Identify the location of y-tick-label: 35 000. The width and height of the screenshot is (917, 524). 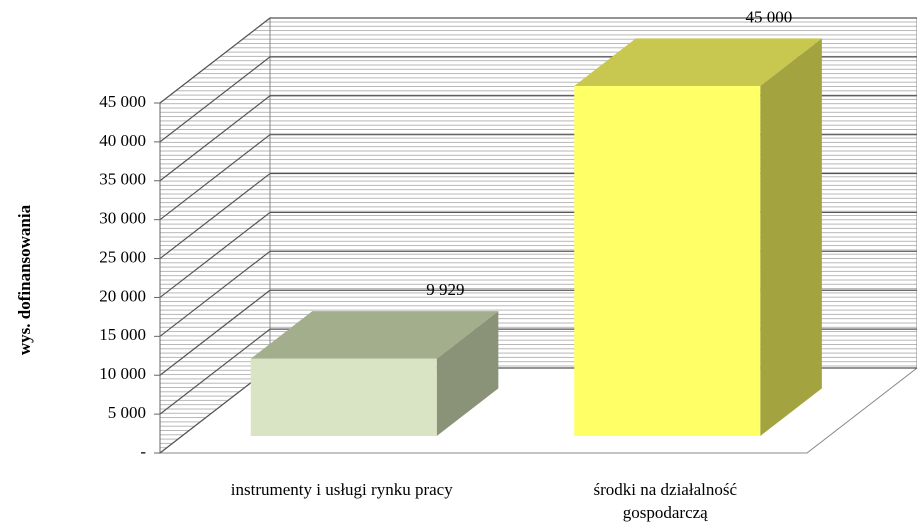
(122, 179).